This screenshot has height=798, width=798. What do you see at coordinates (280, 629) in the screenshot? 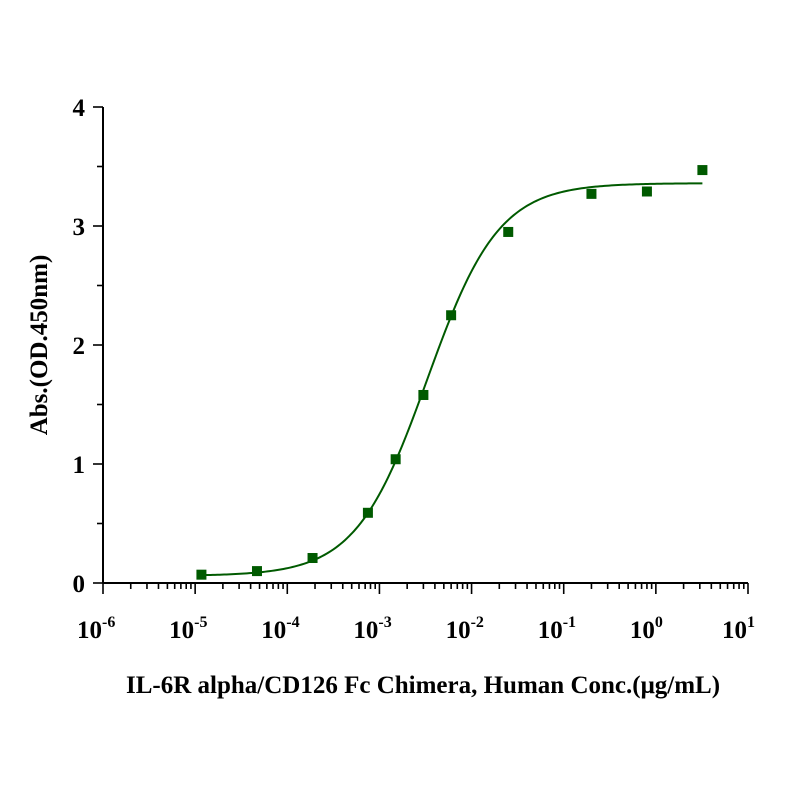
I see `x-tick-label: 10⁻⁴` at bounding box center [280, 629].